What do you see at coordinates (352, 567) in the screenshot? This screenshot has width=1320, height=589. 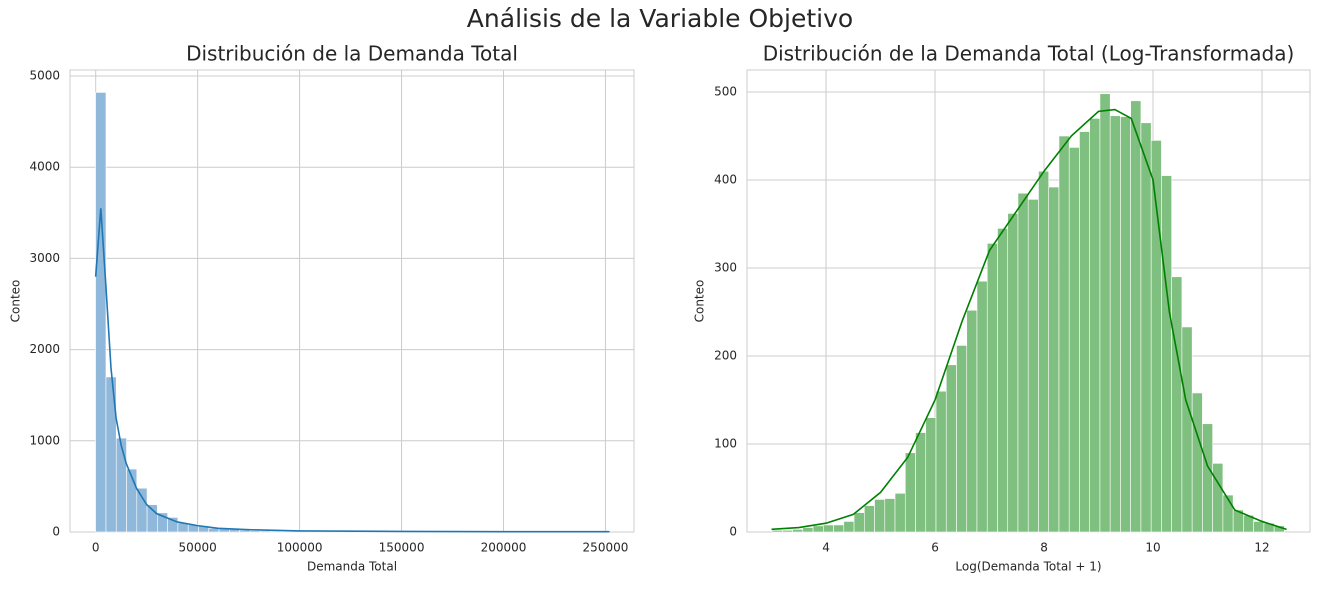 I see `x-axis-label: Demanda Total` at bounding box center [352, 567].